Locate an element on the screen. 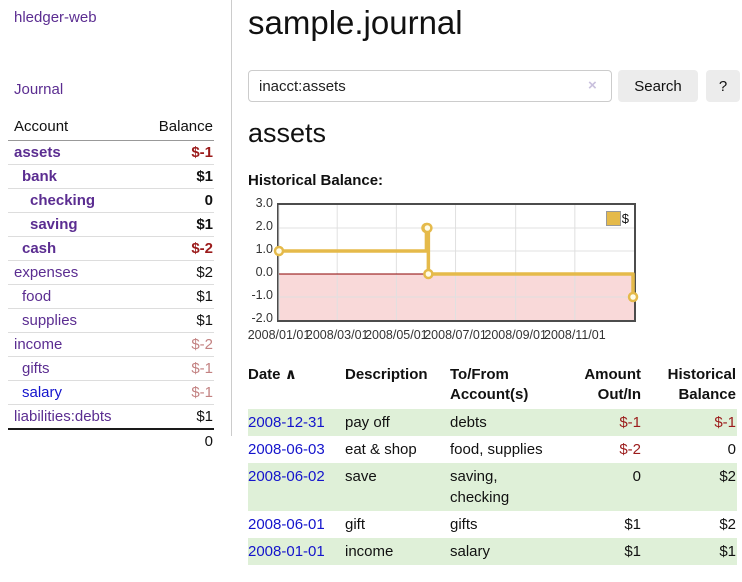 This screenshot has height=582, width=742. account-link: cash is located at coordinates (39, 248).